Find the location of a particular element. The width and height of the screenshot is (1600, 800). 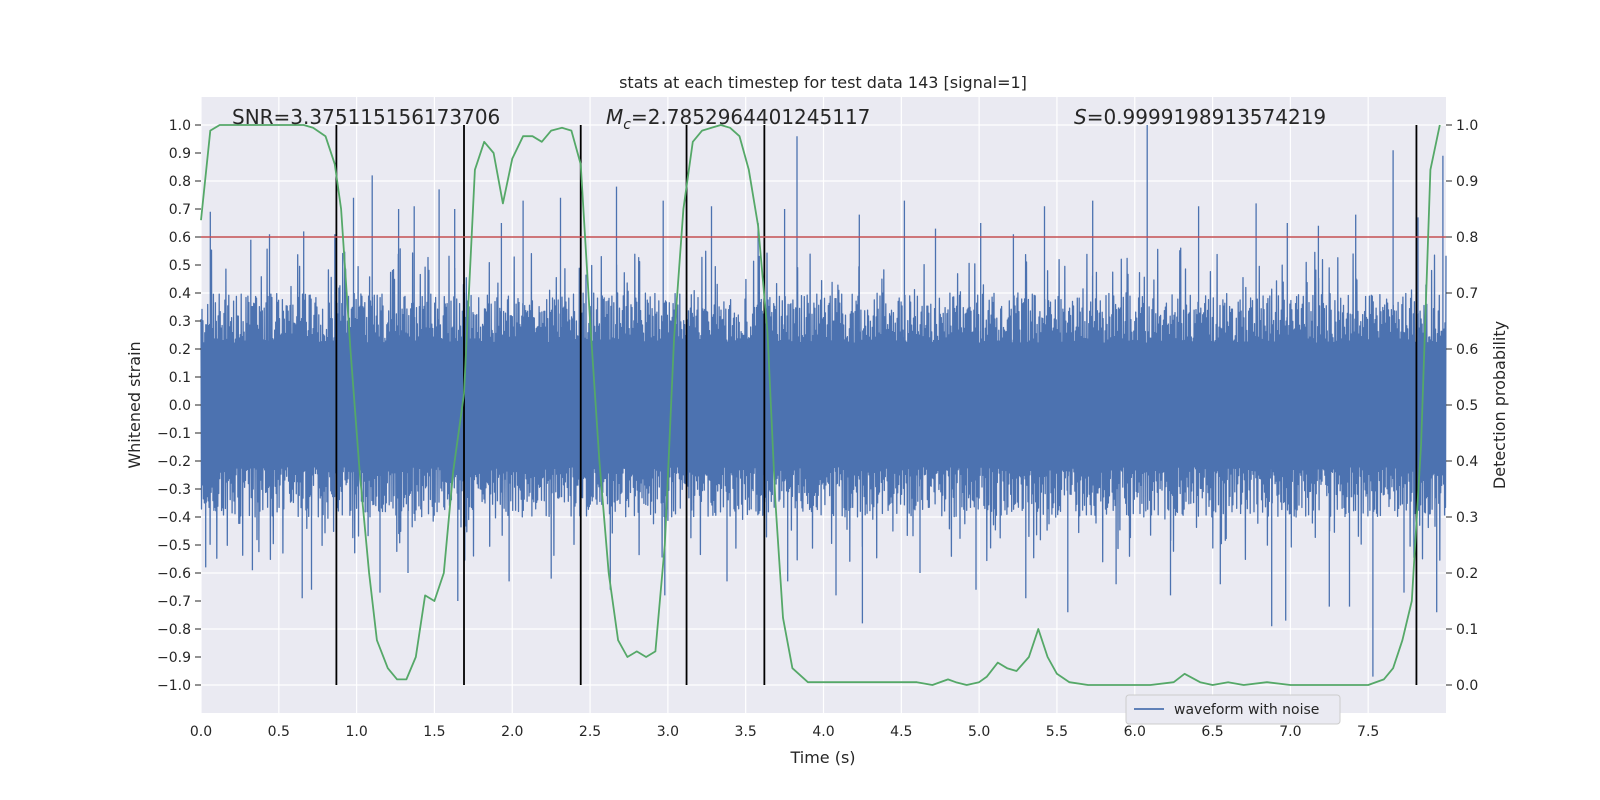

y2-tick-label: 0.4 is located at coordinates (1467, 462).